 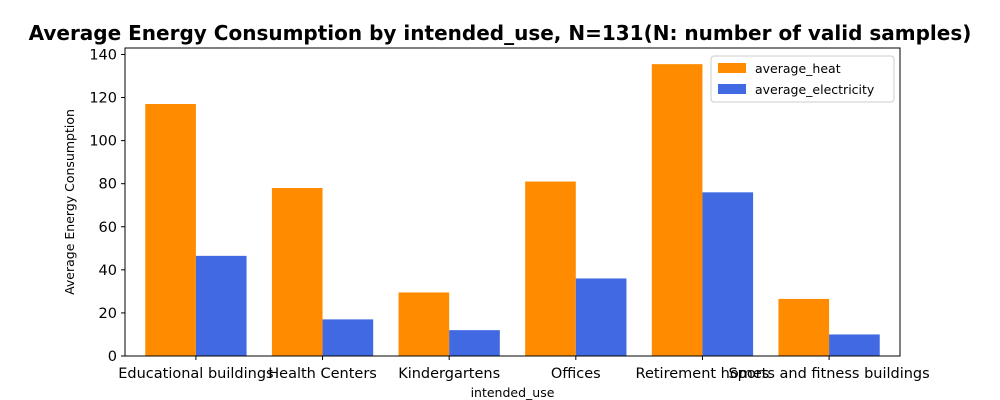 I want to click on x-tick-label: Kindergartens, so click(x=449, y=374).